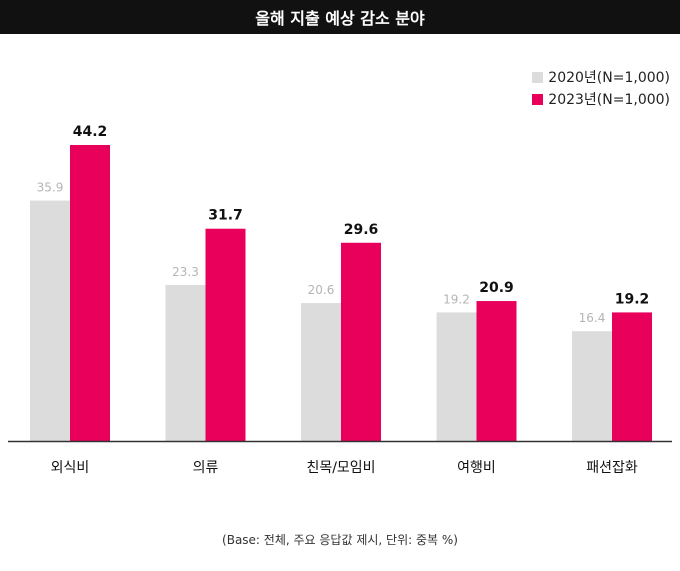 The image size is (680, 571). I want to click on chart-footnote: (Base: 전체, 주요 응답값 제시, 단위: 중복 %), so click(340, 540).